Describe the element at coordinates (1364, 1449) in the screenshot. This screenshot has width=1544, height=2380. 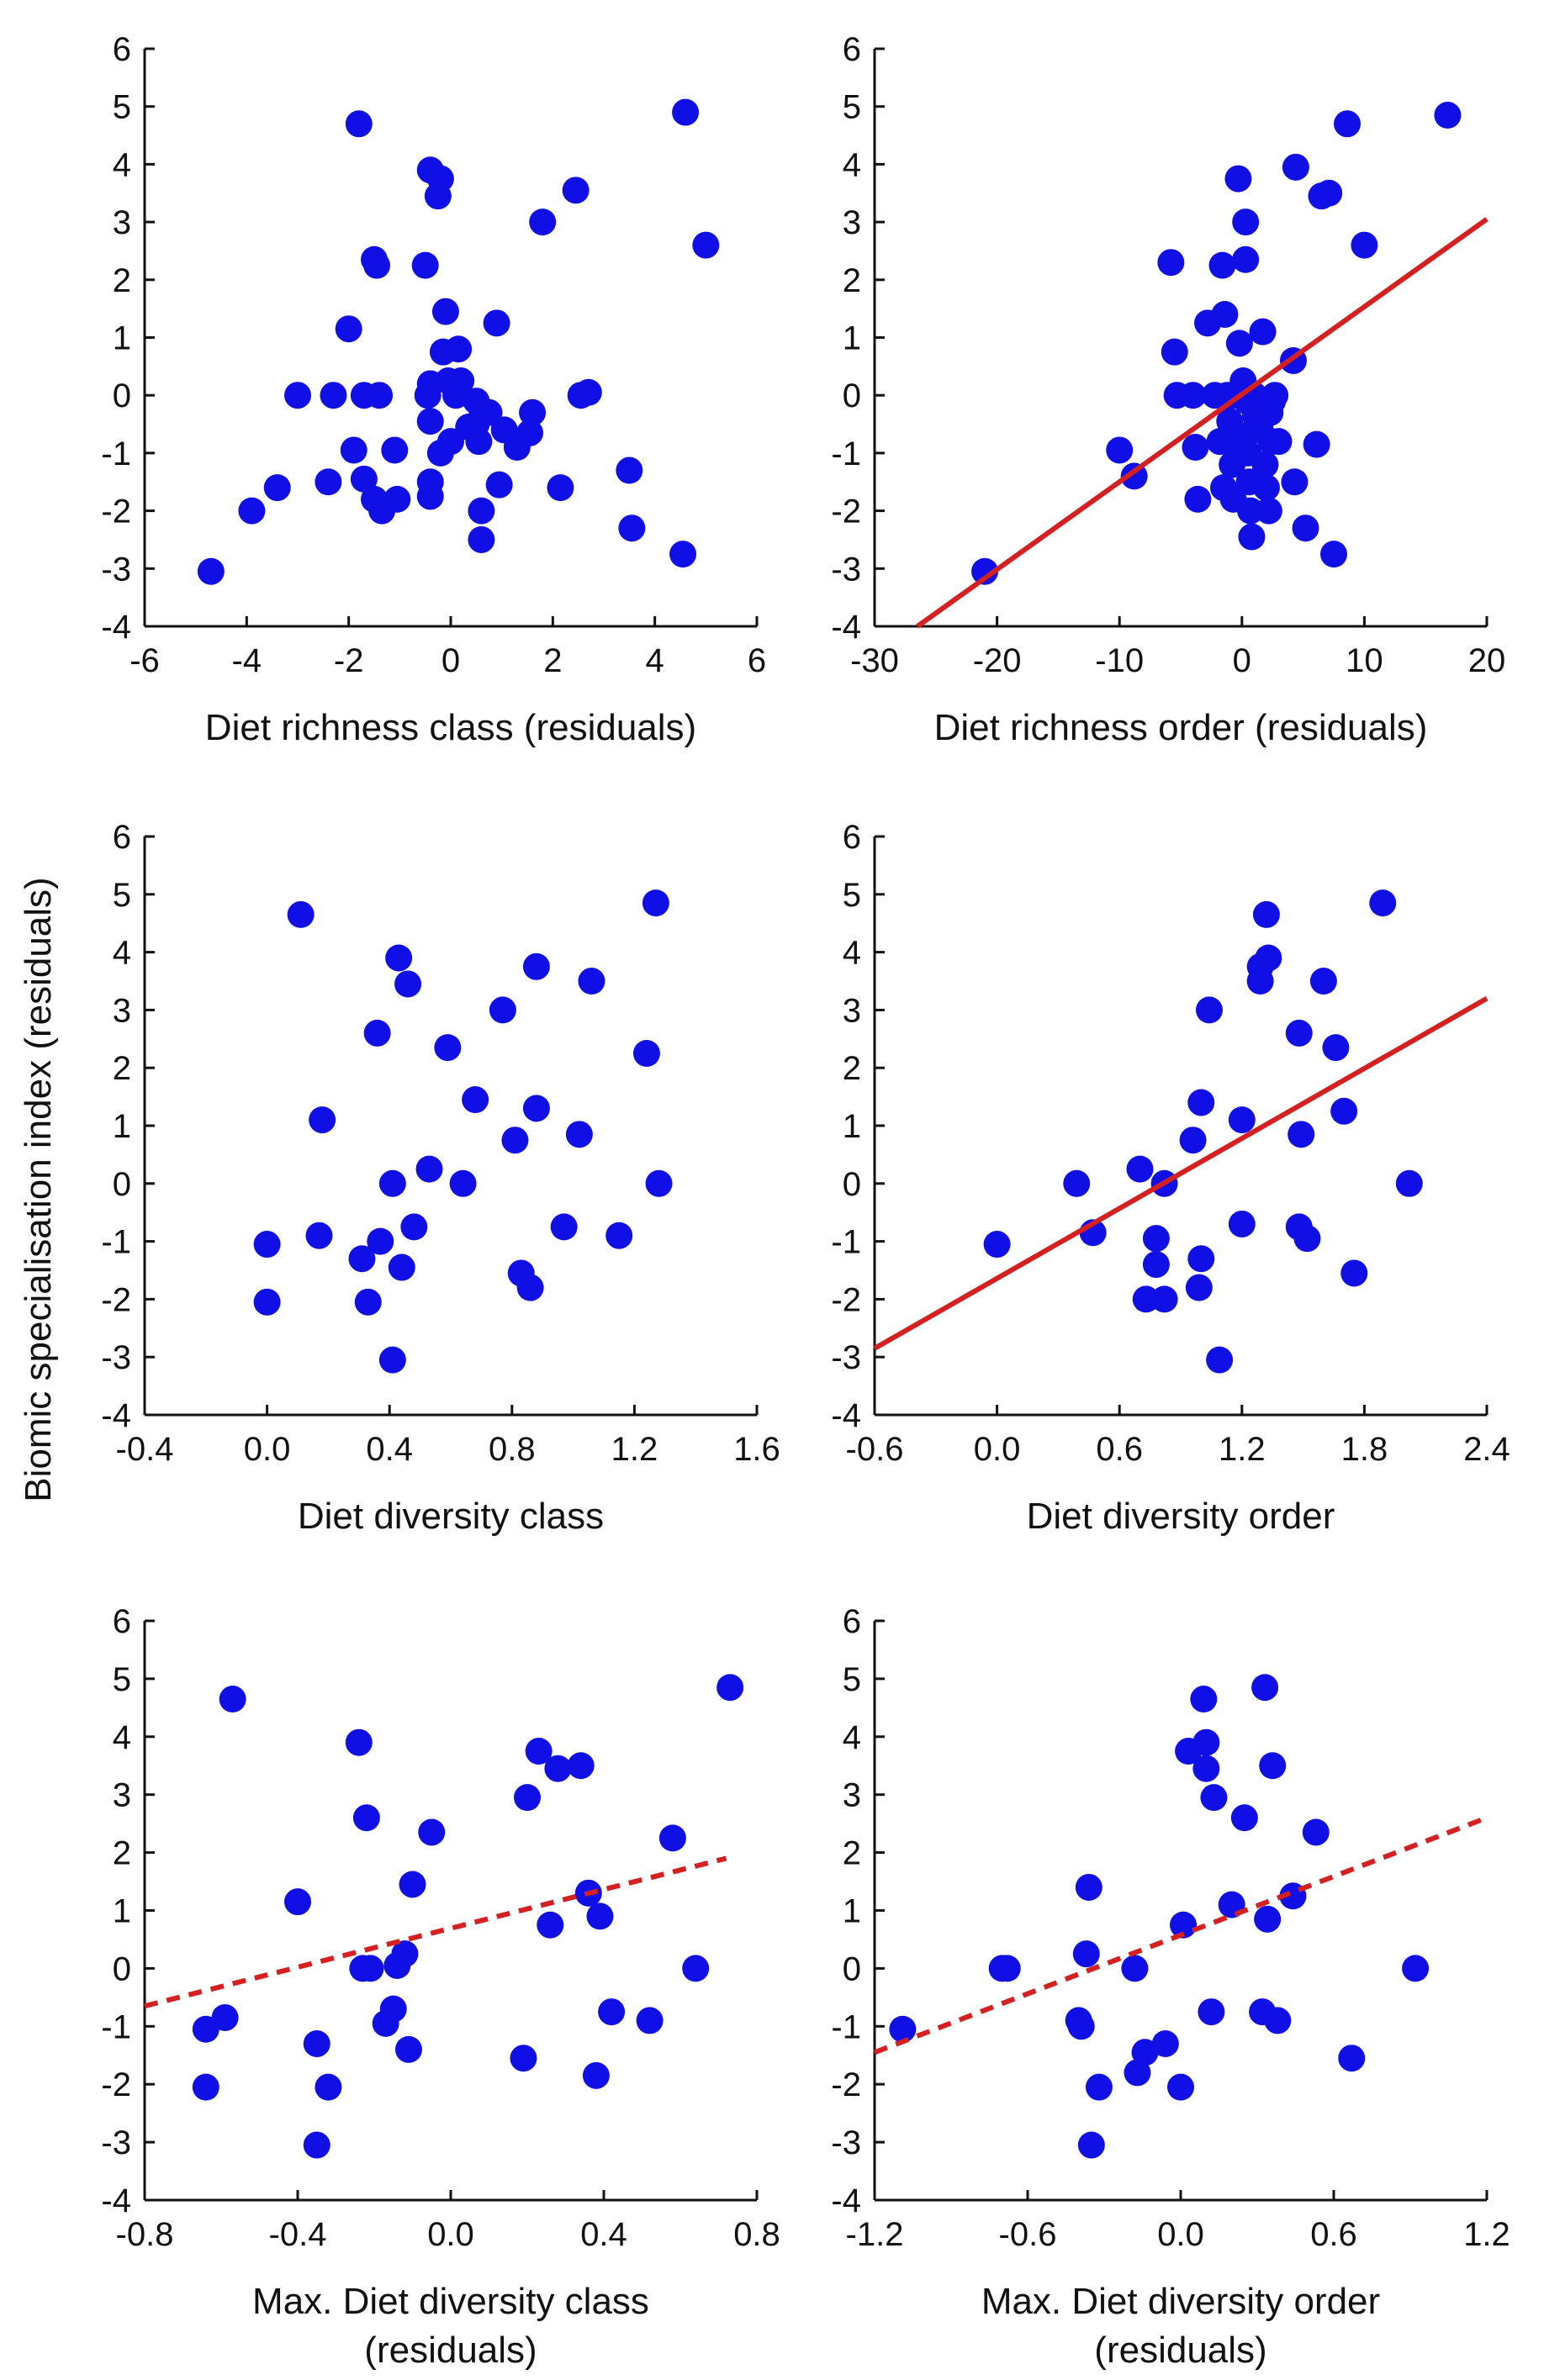
I see `x-tick-label: 1.8` at that location.